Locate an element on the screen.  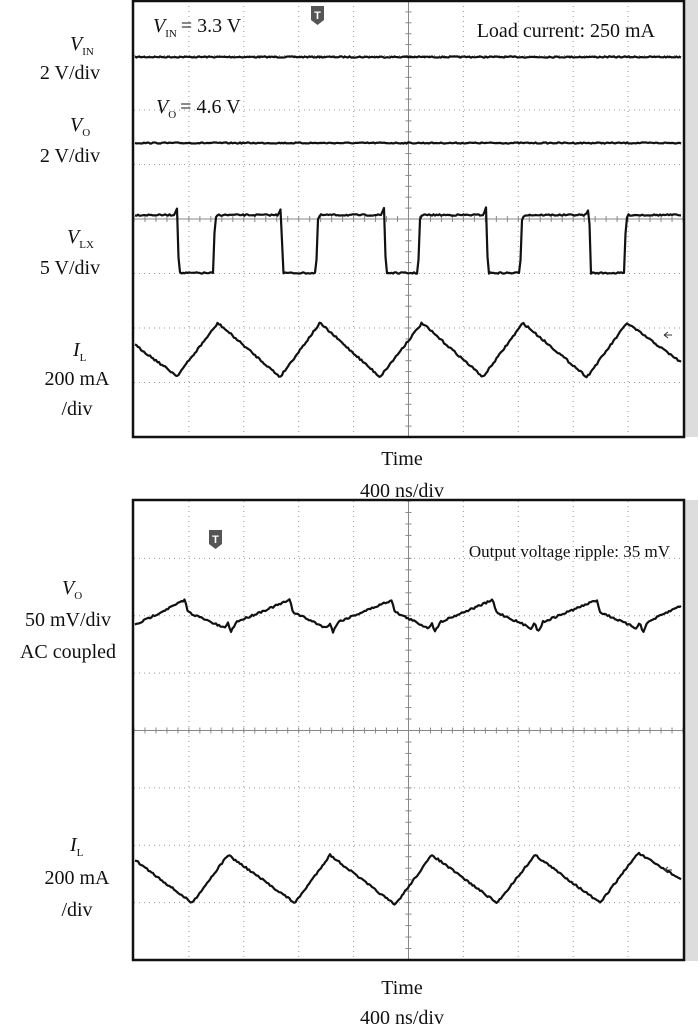
annotation: VO = 4.6 V is located at coordinates (198, 108).